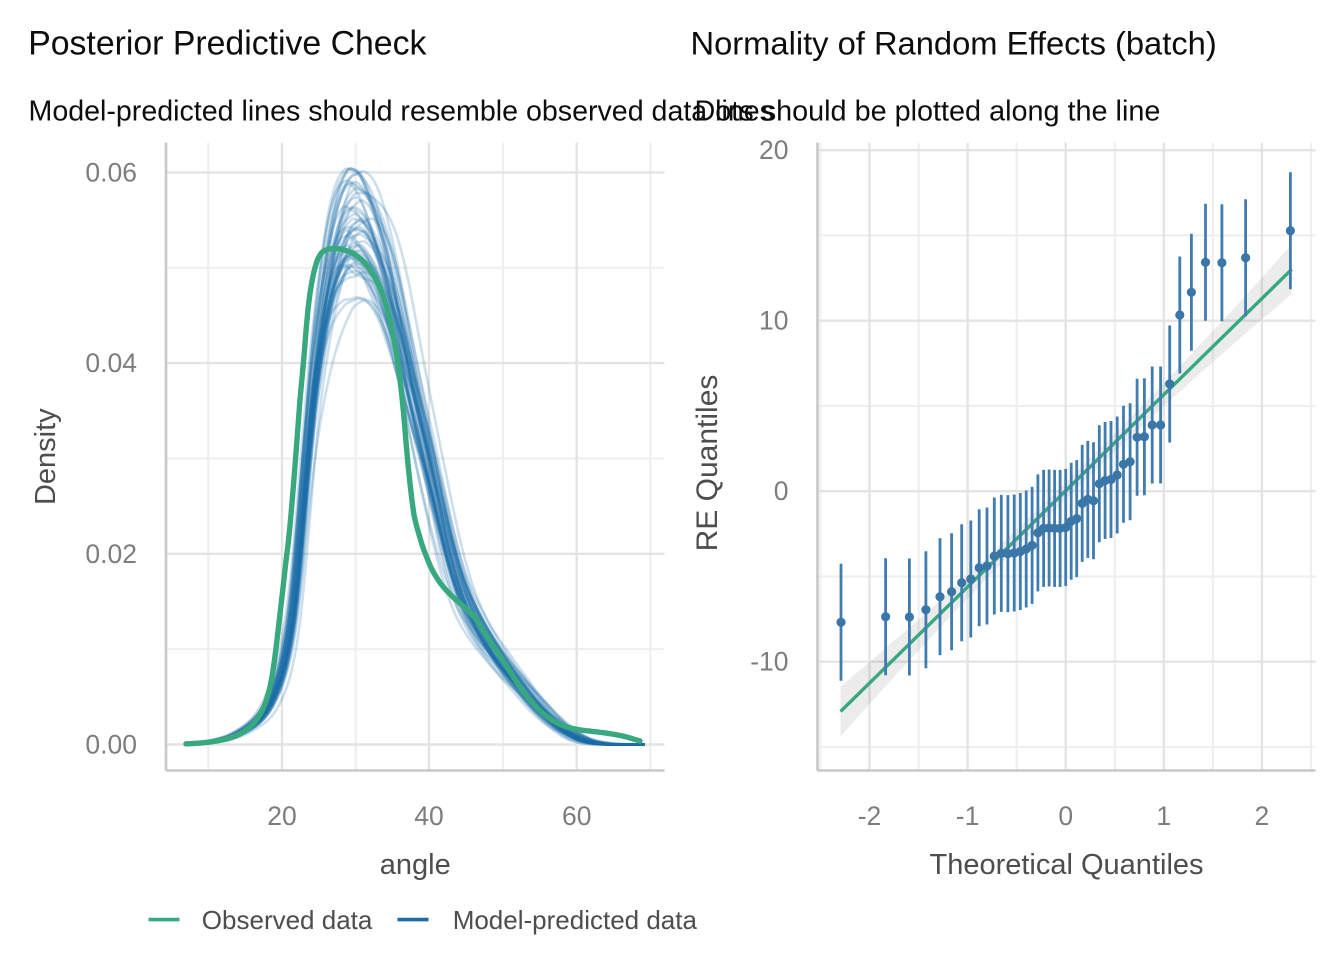 This screenshot has height=960, width=1344. Describe the element at coordinates (111, 172) in the screenshot. I see `svg-text: 0.06` at that location.